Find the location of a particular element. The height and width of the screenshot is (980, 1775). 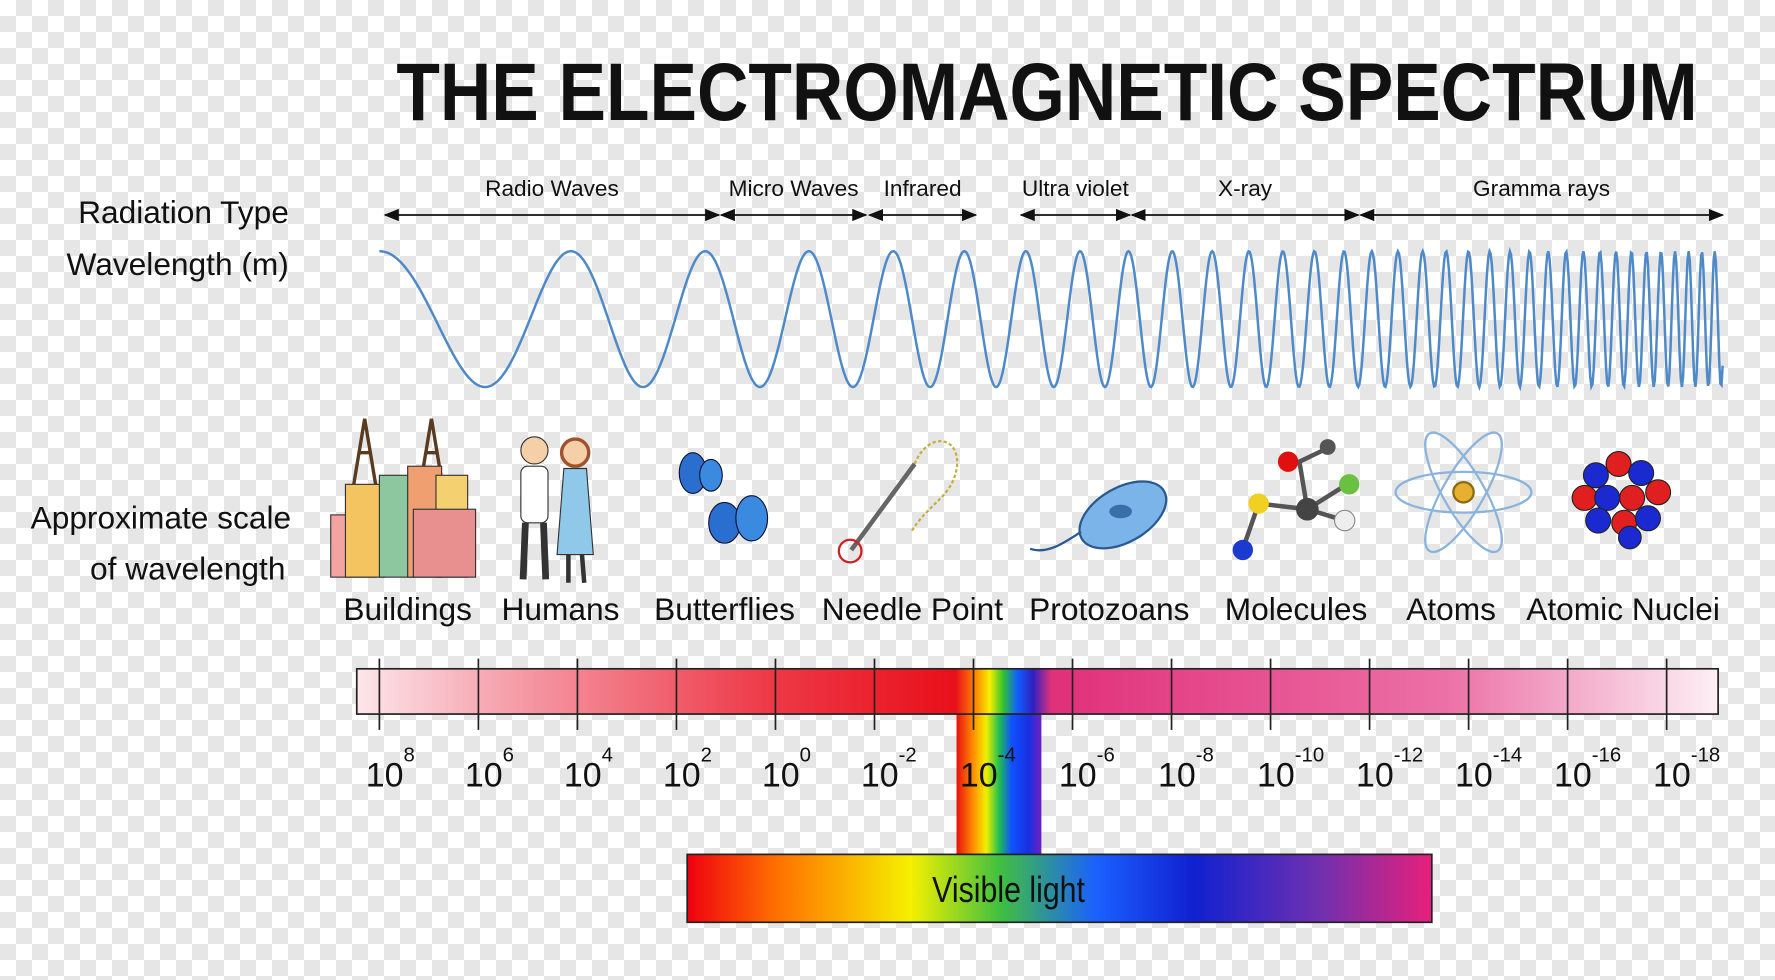

row-label: Radiation Type is located at coordinates (183, 212).